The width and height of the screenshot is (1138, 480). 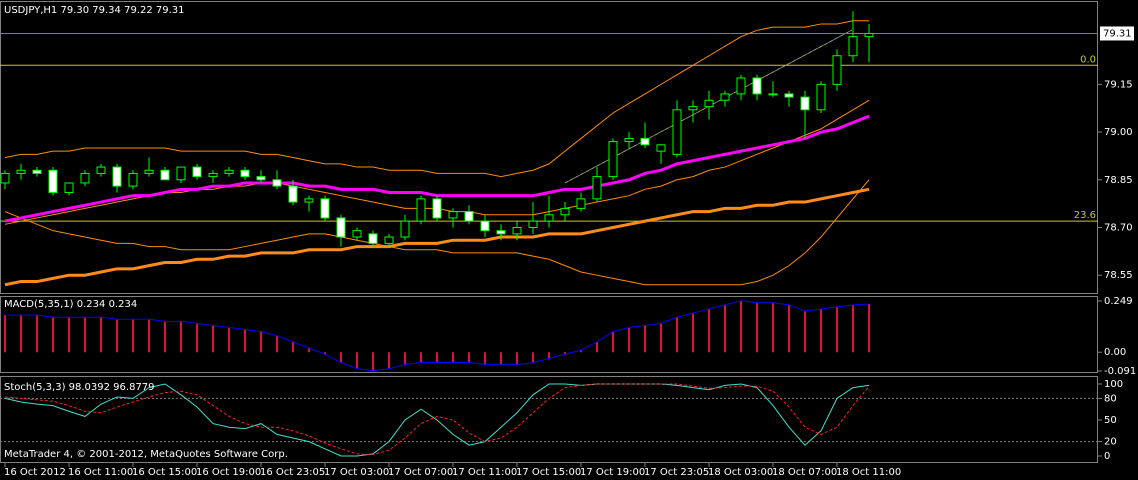 I want to click on y-tick-label: 0, so click(x=1107, y=456).